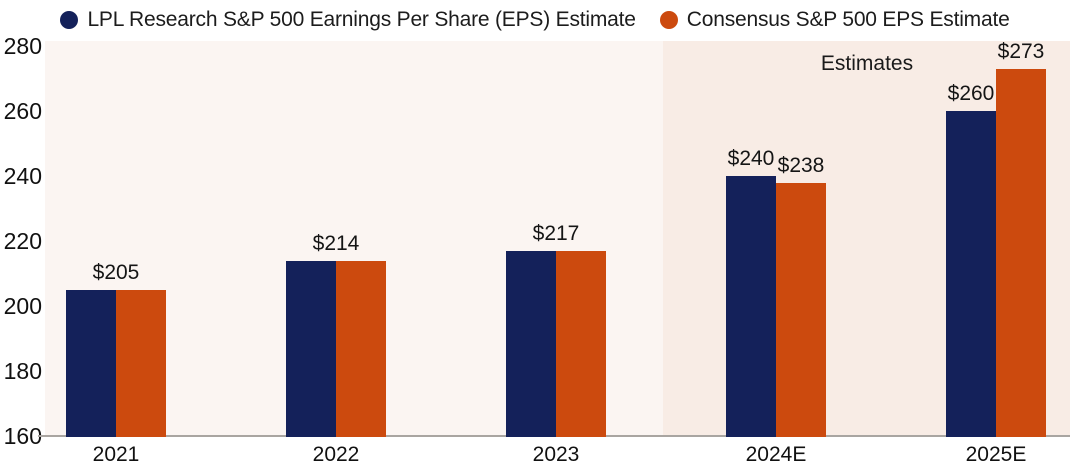  Describe the element at coordinates (867, 63) in the screenshot. I see `estimates-annotation: Estimates` at that location.